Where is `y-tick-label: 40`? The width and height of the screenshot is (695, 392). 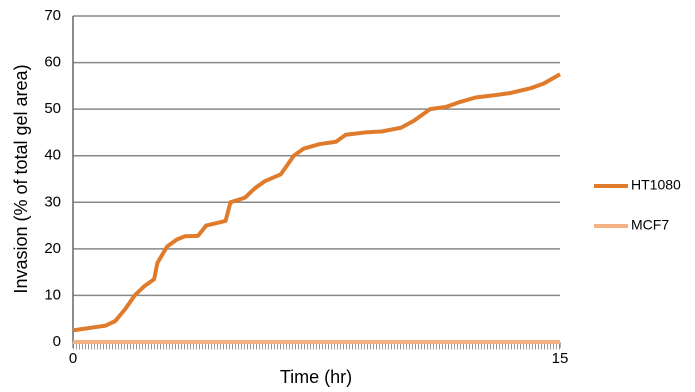 y-tick-label: 40 is located at coordinates (52, 155).